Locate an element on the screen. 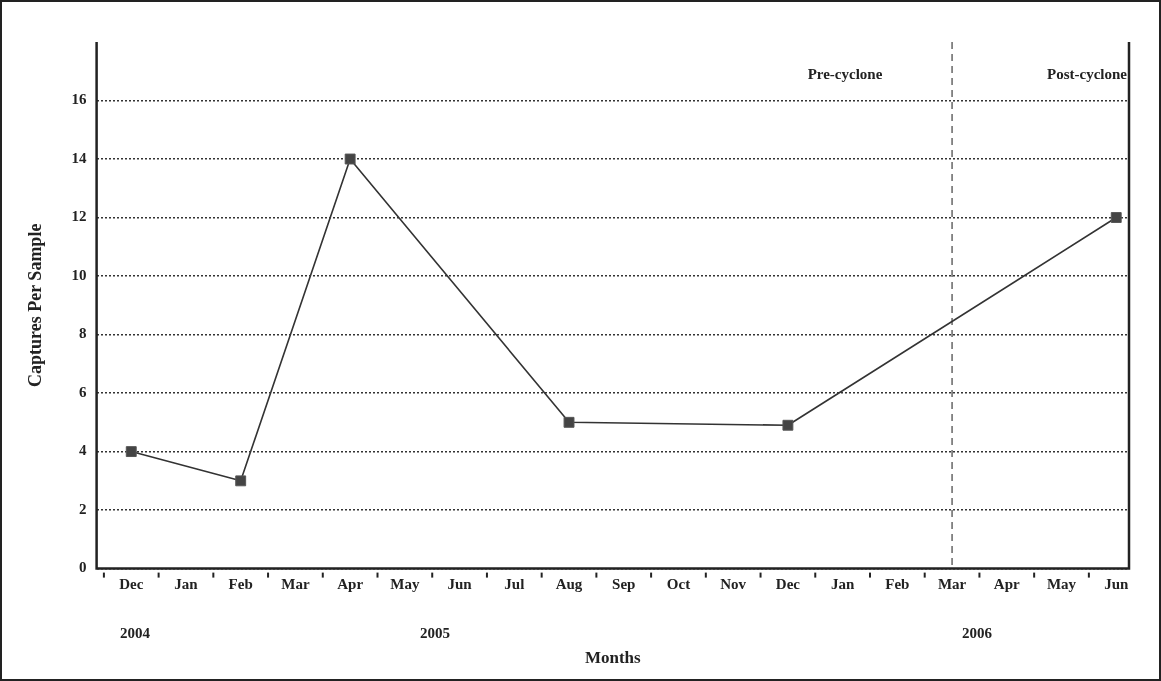 This screenshot has height=681, width=1161. x-tick-label: Aug is located at coordinates (569, 584).